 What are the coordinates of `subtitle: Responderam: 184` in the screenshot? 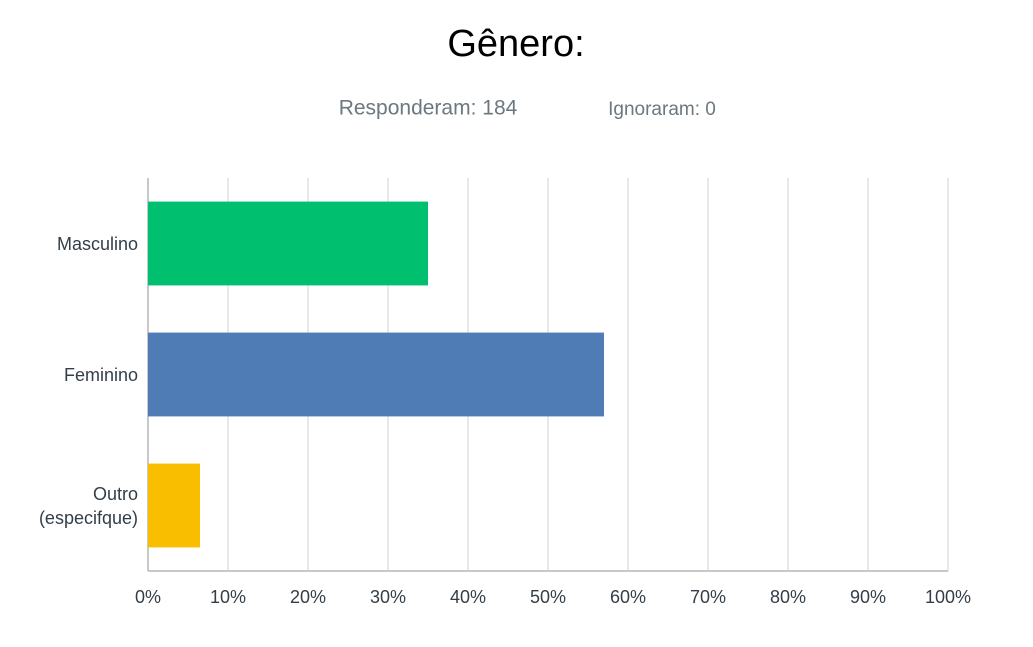 It's located at (428, 108).